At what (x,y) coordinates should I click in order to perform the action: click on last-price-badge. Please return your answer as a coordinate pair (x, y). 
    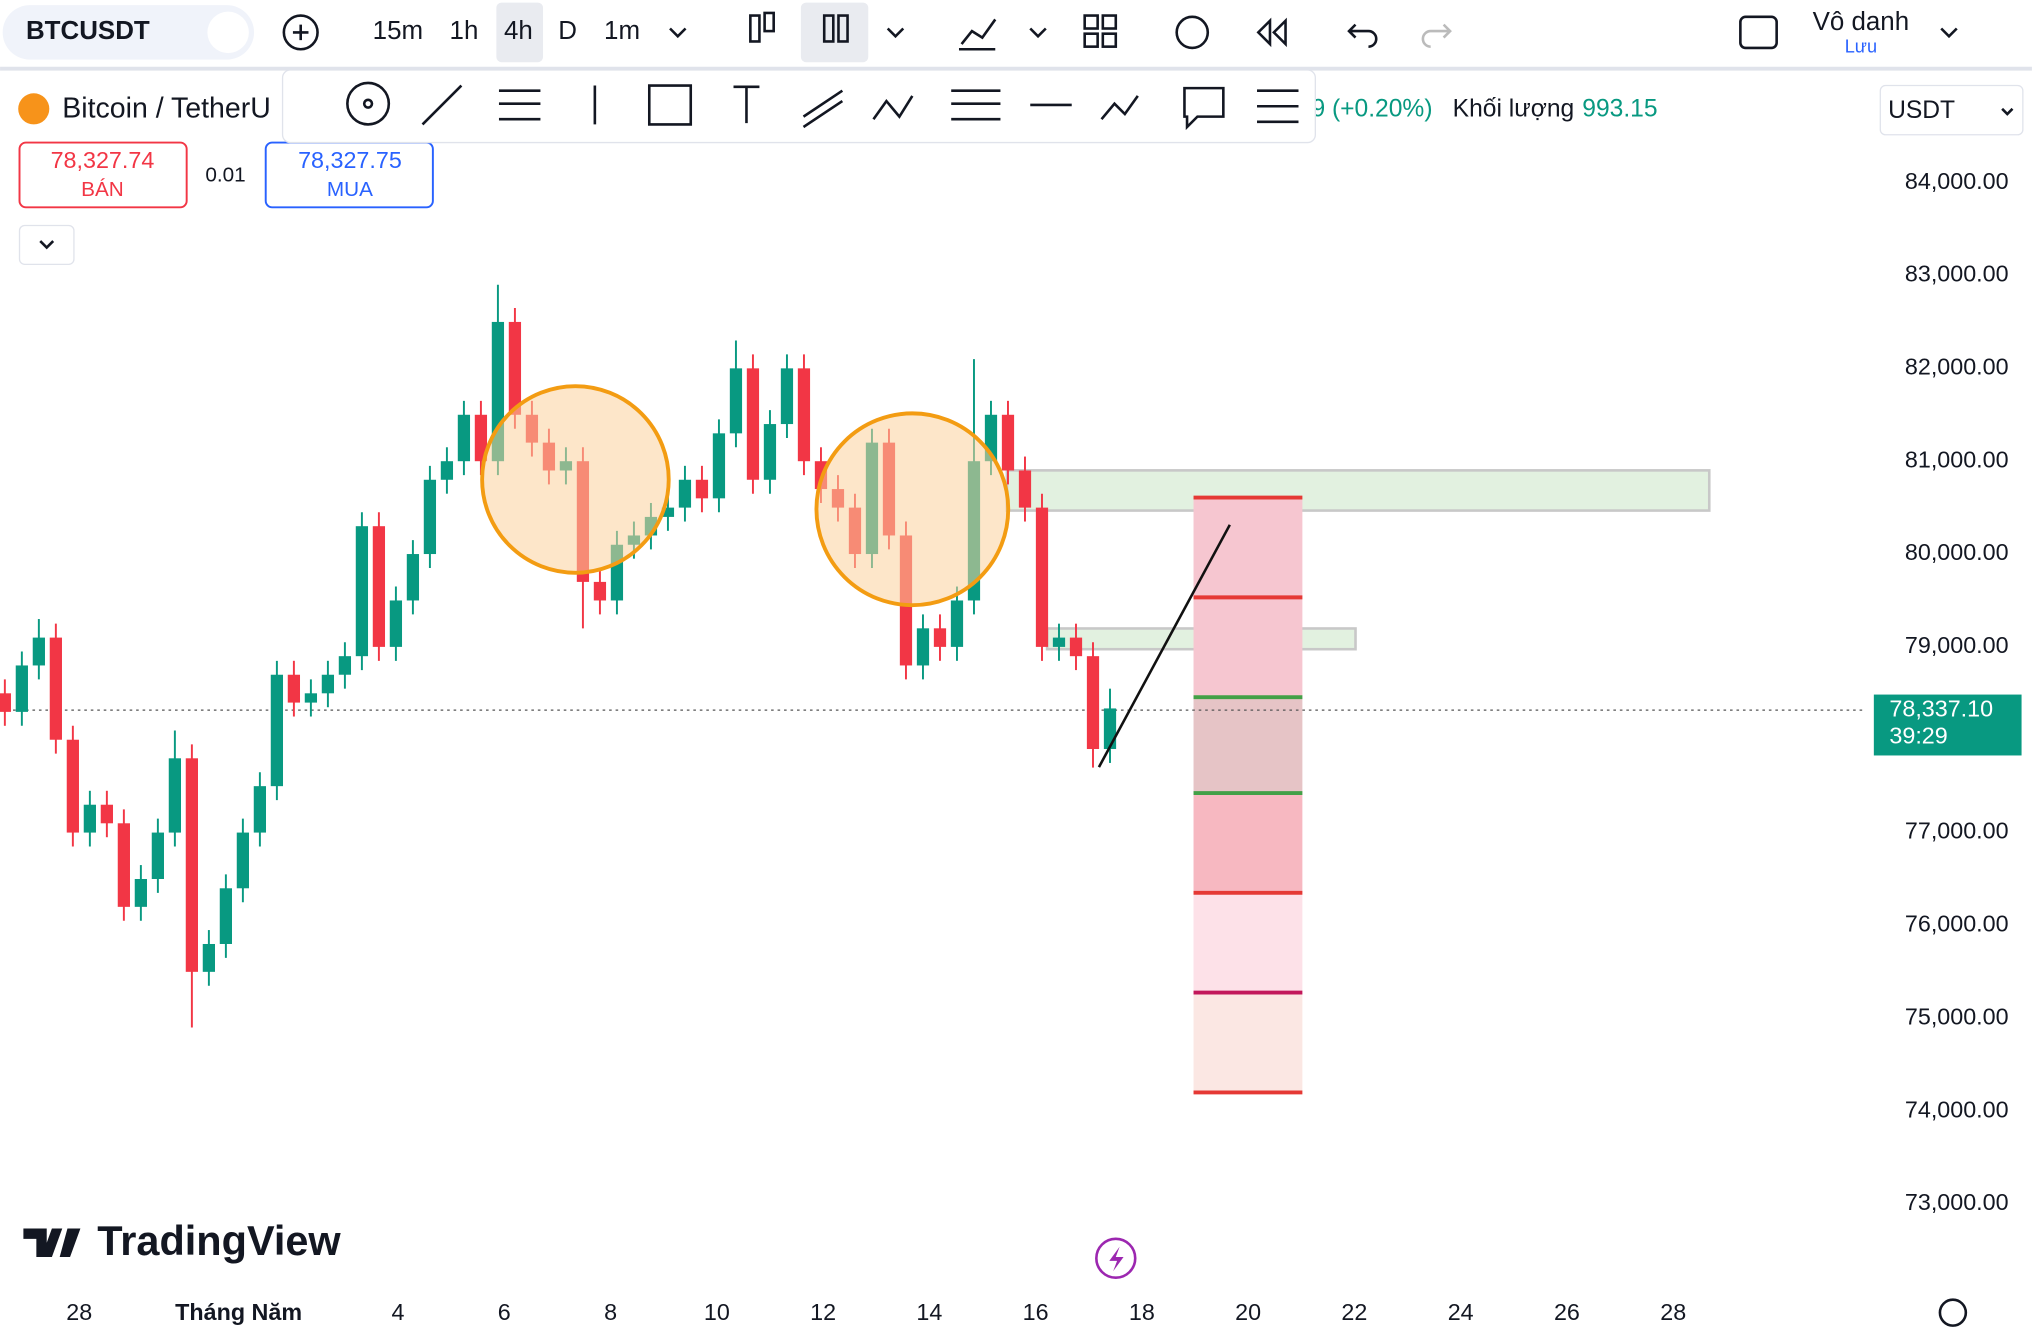
    Looking at the image, I should click on (1947, 725).